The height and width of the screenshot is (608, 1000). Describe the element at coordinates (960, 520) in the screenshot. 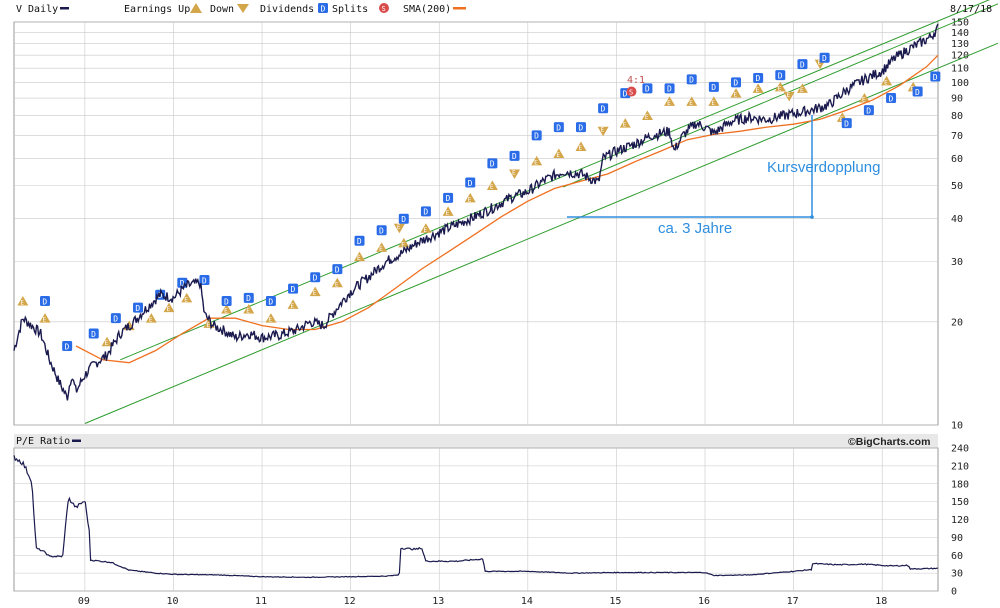

I see `pe-y-tick-label: 120` at that location.